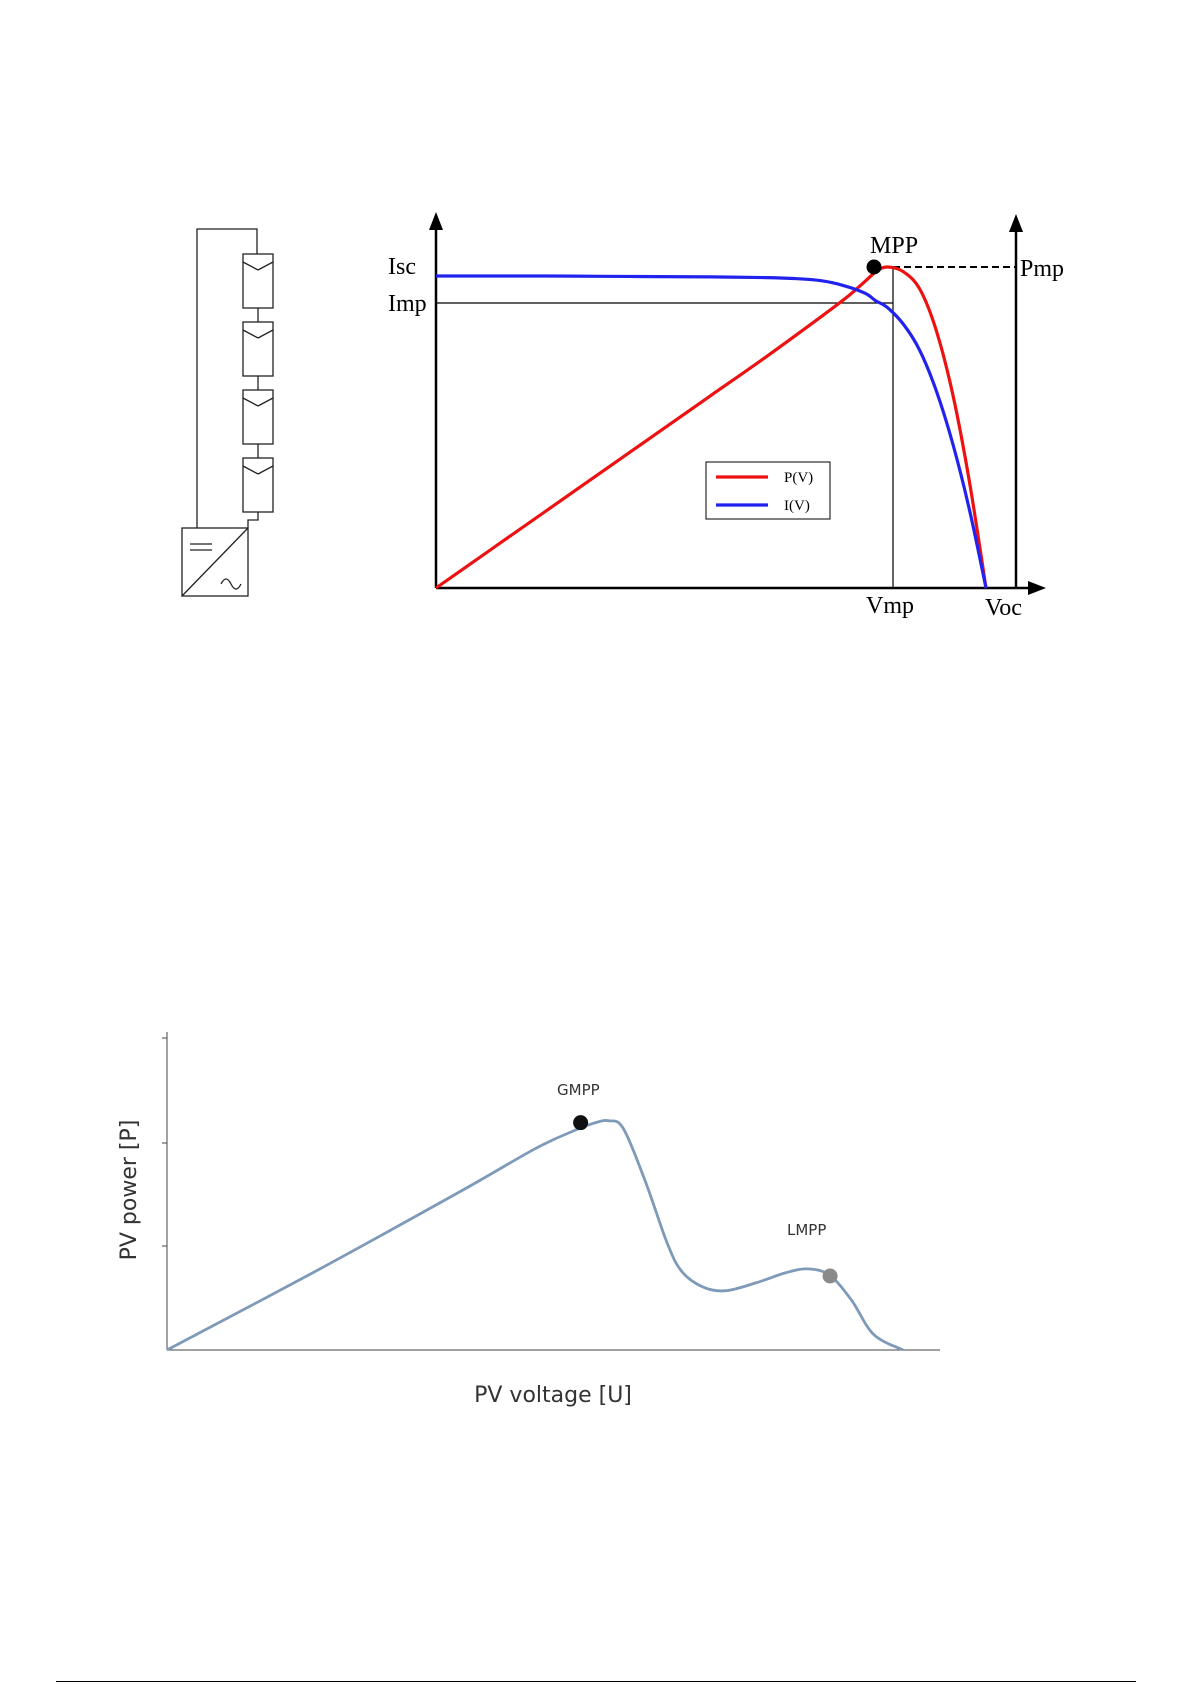 The height and width of the screenshot is (1685, 1192). What do you see at coordinates (890, 606) in the screenshot?
I see `x-tick-vmp: Vmp` at bounding box center [890, 606].